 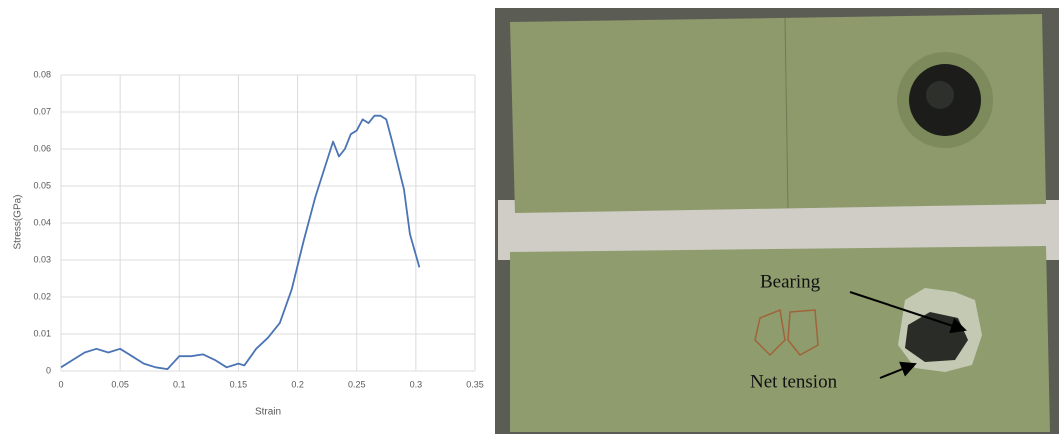 I want to click on photo-label: Bearing, so click(x=790, y=281).